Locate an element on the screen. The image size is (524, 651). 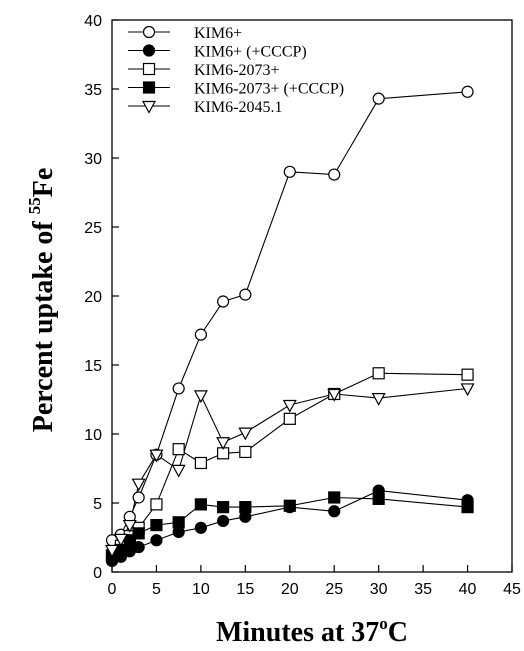
y-axis-title-tail: Fe is located at coordinates (43, 183).